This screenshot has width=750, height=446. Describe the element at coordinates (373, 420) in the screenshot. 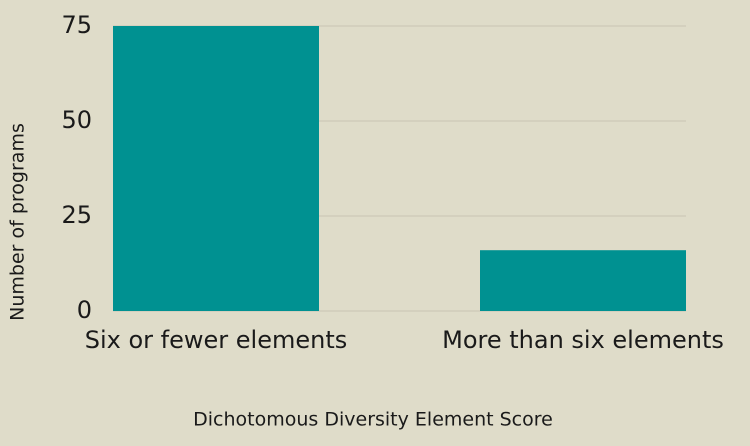

I see `x-axis-label: Dichotomous Diversity Element Score` at that location.